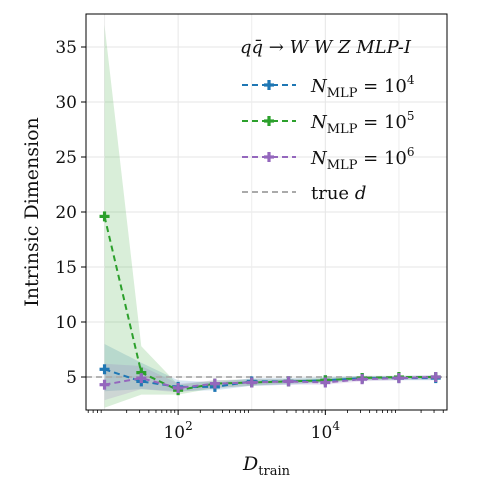 Image resolution: width=488 pixels, height=488 pixels. I want to click on legend-label: true d, so click(338, 193).